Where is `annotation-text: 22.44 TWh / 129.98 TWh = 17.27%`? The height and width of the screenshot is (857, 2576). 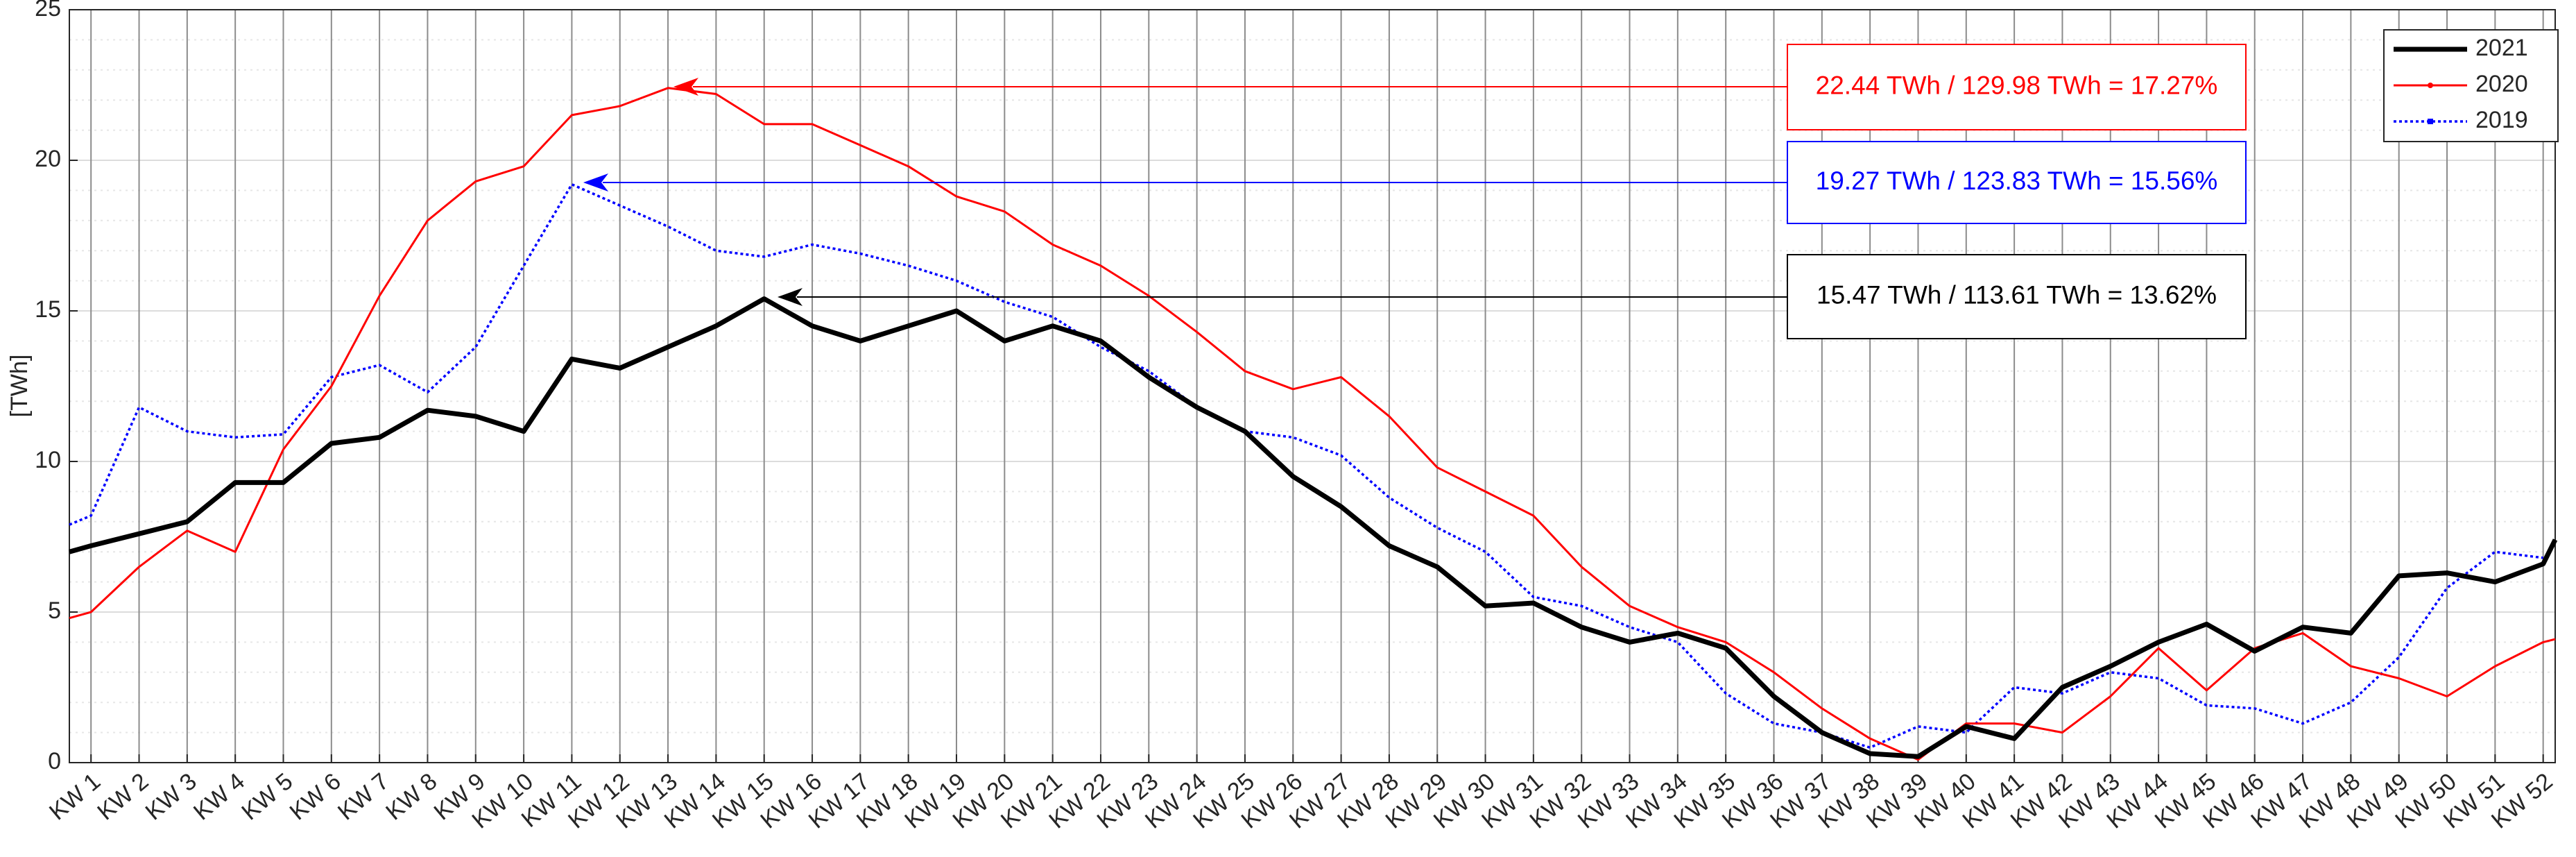 annotation-text: 22.44 TWh / 129.98 TWh = 17.27% is located at coordinates (2017, 85).